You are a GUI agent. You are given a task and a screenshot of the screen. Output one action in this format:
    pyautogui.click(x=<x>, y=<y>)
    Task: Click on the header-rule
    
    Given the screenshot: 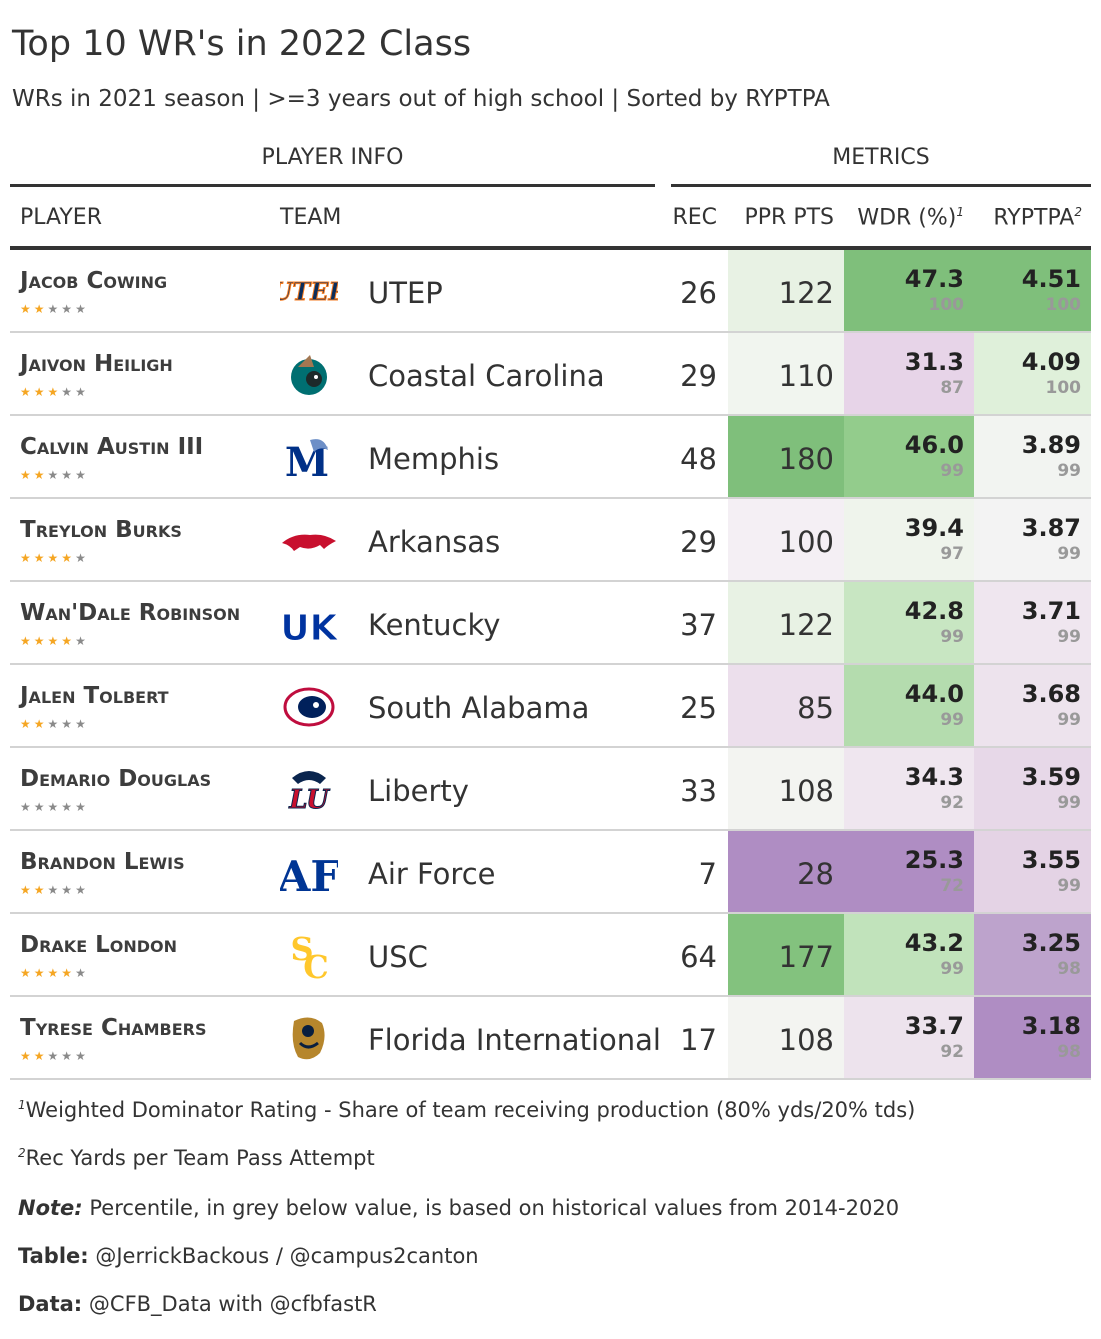 What is the action you would take?
    pyautogui.click(x=550, y=248)
    